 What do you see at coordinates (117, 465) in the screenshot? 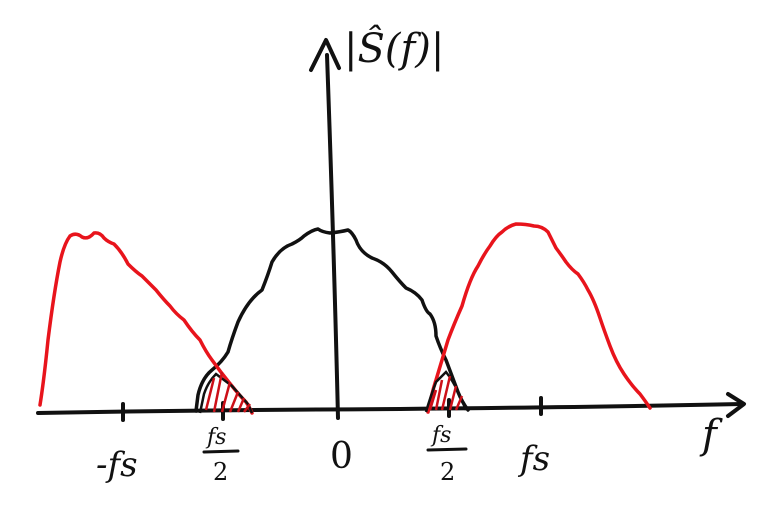
I see `tick-label-neg-fs: -fs` at bounding box center [117, 465].